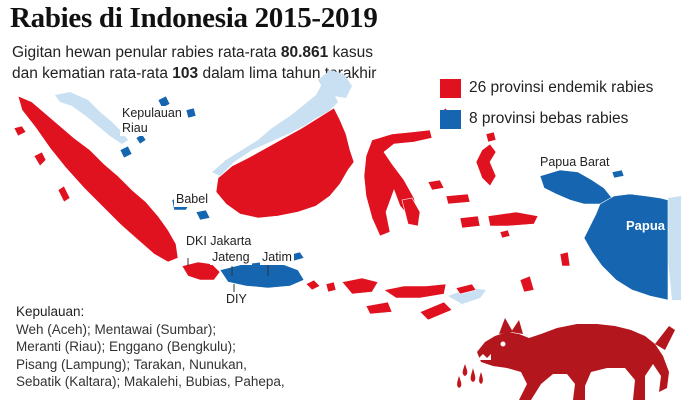 The width and height of the screenshot is (681, 400). What do you see at coordinates (40, 159) in the screenshot?
I see `nias` at bounding box center [40, 159].